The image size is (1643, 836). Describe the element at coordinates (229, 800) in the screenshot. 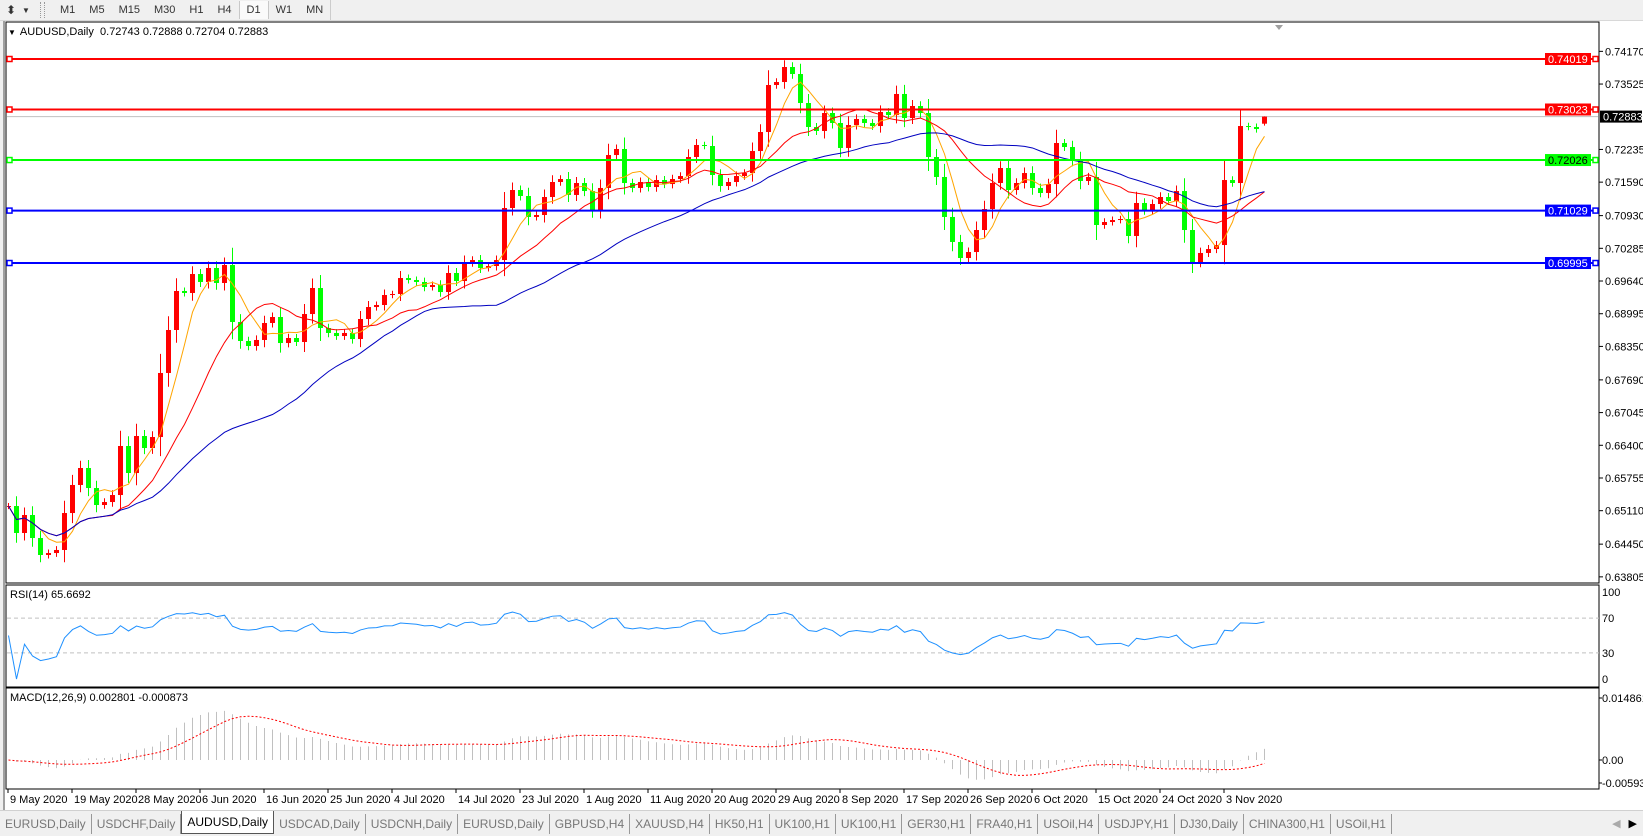

I see `date-tick-label: 6 Jun 2020` at that location.